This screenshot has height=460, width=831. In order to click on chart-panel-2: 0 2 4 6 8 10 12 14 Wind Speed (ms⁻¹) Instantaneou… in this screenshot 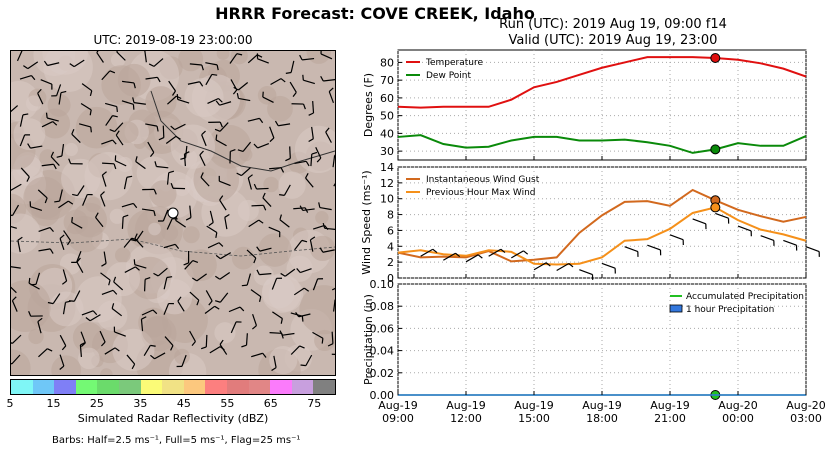, I will do `click(583, 223)`.